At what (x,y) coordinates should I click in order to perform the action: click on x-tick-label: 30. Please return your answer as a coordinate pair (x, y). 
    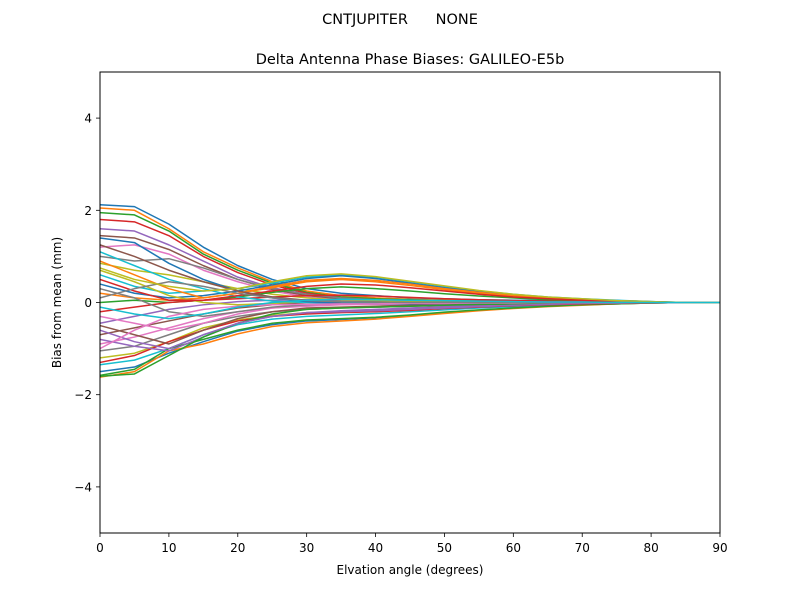
    Looking at the image, I should click on (306, 548).